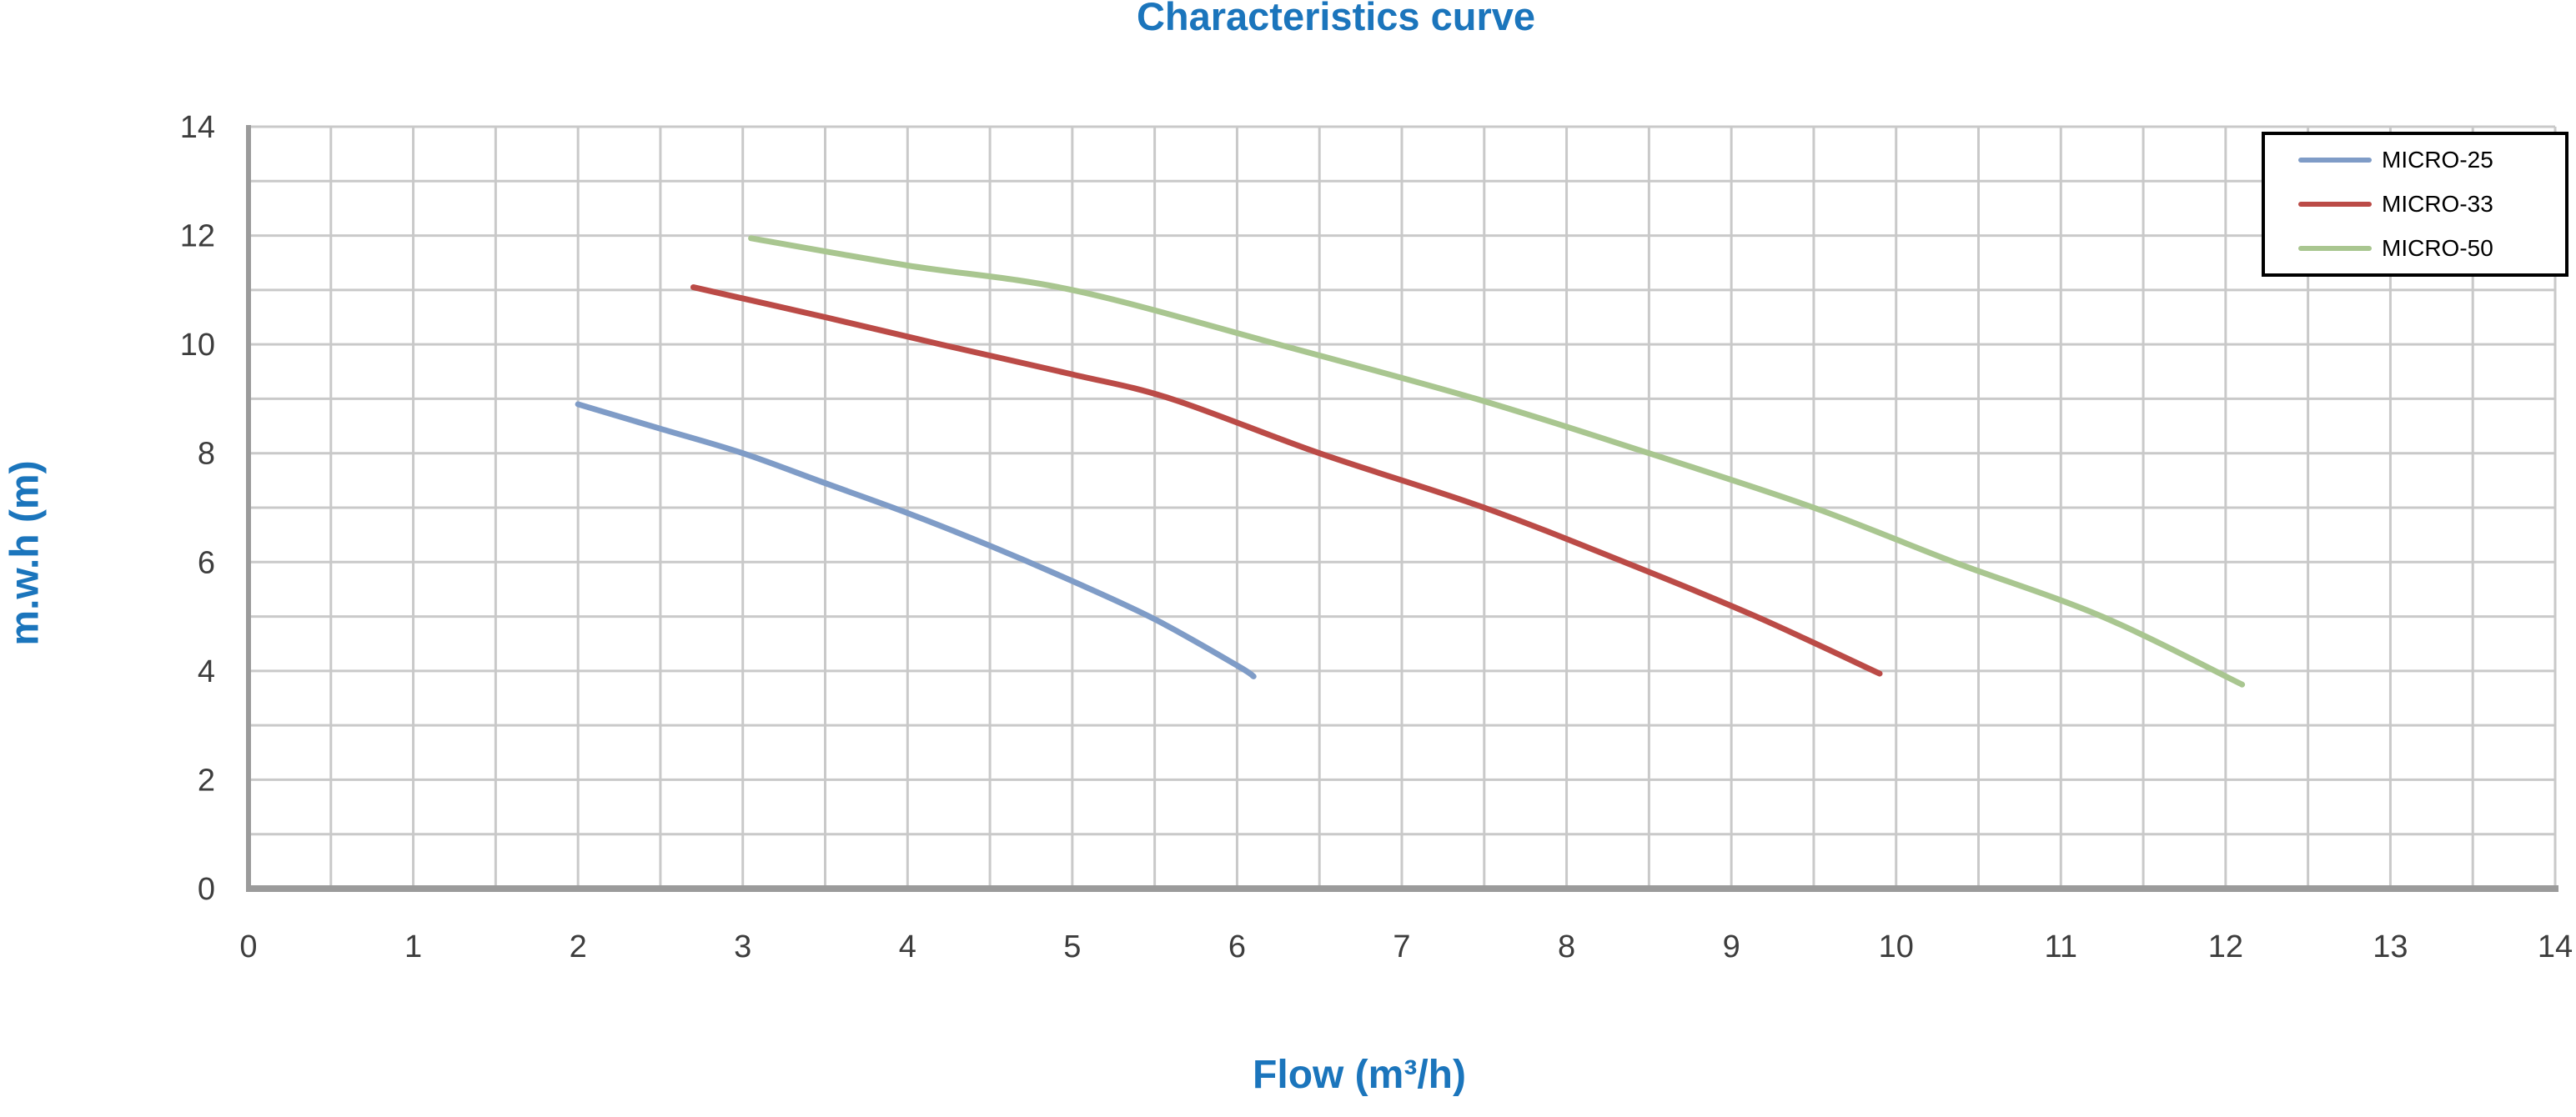 The image size is (2576, 1117). I want to click on y-tick-label: 4, so click(206, 671).